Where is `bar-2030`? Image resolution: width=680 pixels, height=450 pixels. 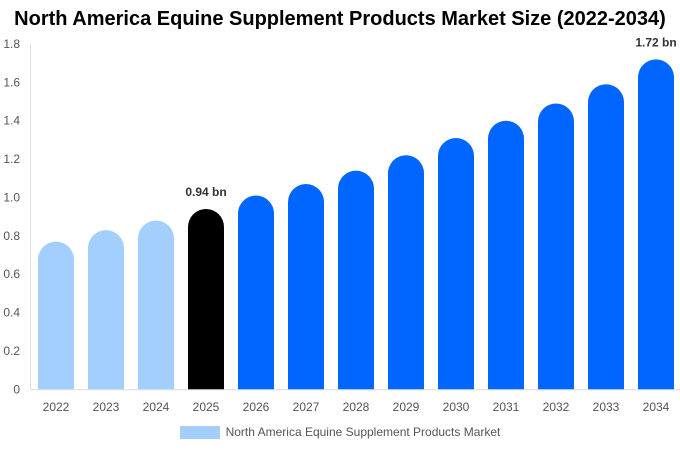 bar-2030 is located at coordinates (456, 263).